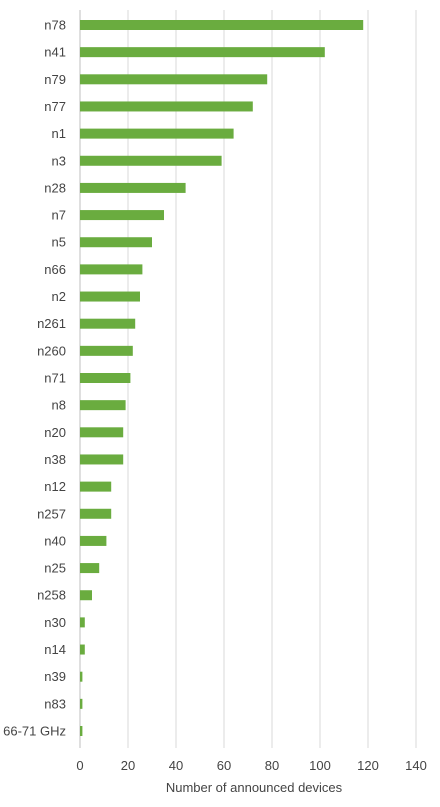  I want to click on category-label: n78, so click(55, 25).